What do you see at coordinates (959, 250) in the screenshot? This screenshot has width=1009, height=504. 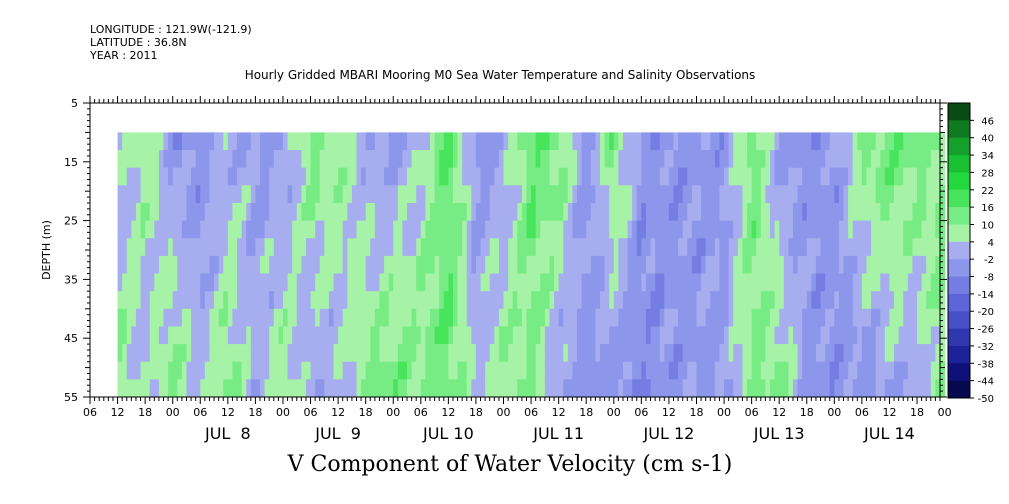 I see `colorbar-frame` at bounding box center [959, 250].